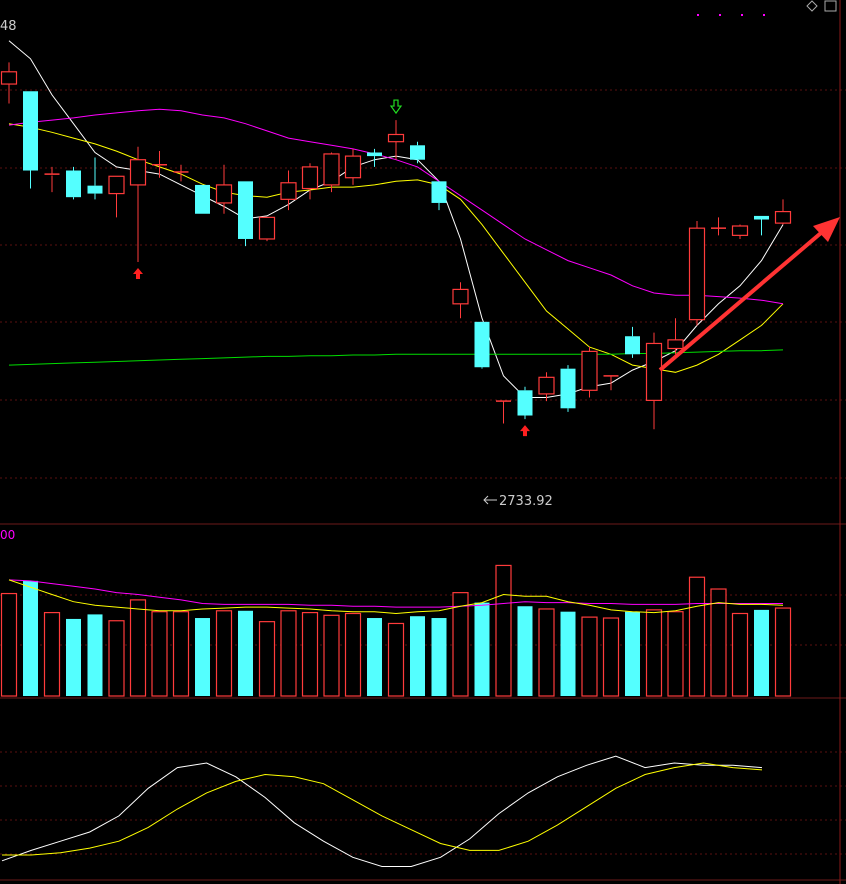 This screenshot has height=884, width=846. I want to click on magenta-dots, so click(731, 15).